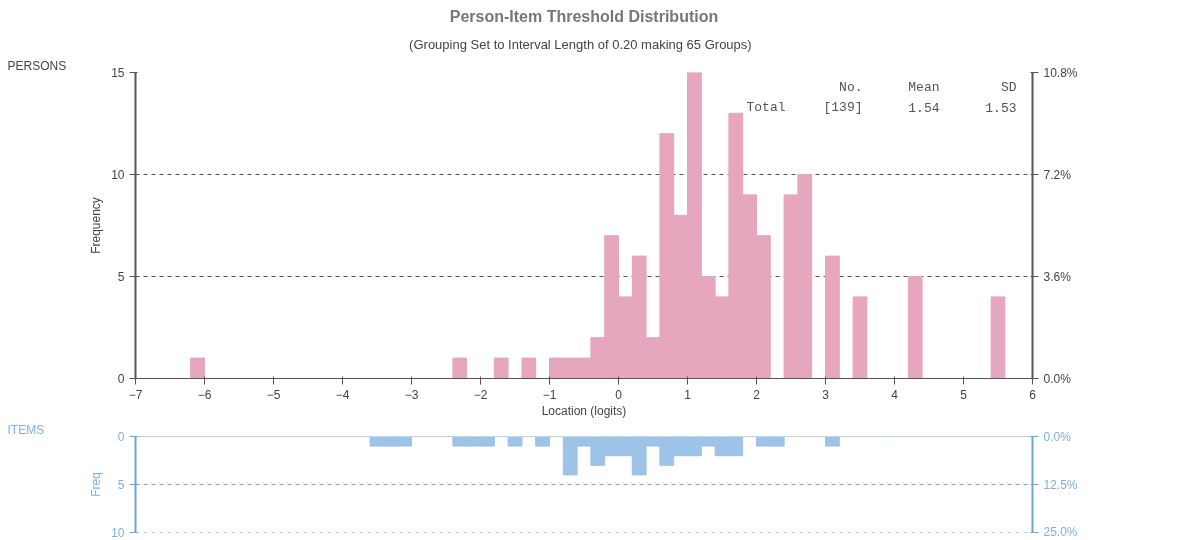 Image resolution: width=1182 pixels, height=540 pixels. What do you see at coordinates (1060, 484) in the screenshot?
I see `y2-tick-label: 12.5%` at bounding box center [1060, 484].